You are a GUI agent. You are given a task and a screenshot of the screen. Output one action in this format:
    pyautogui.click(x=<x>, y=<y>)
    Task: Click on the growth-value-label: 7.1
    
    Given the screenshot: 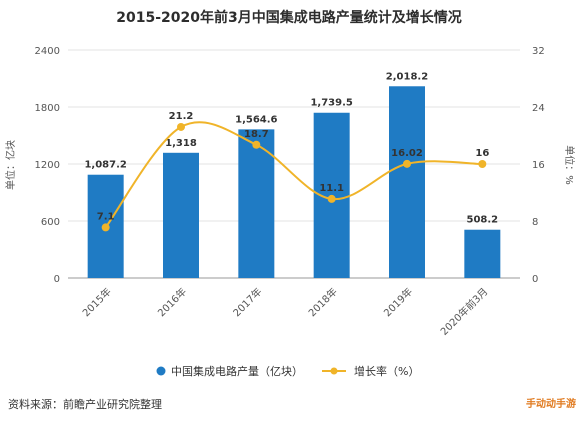 What is the action you would take?
    pyautogui.click(x=106, y=216)
    